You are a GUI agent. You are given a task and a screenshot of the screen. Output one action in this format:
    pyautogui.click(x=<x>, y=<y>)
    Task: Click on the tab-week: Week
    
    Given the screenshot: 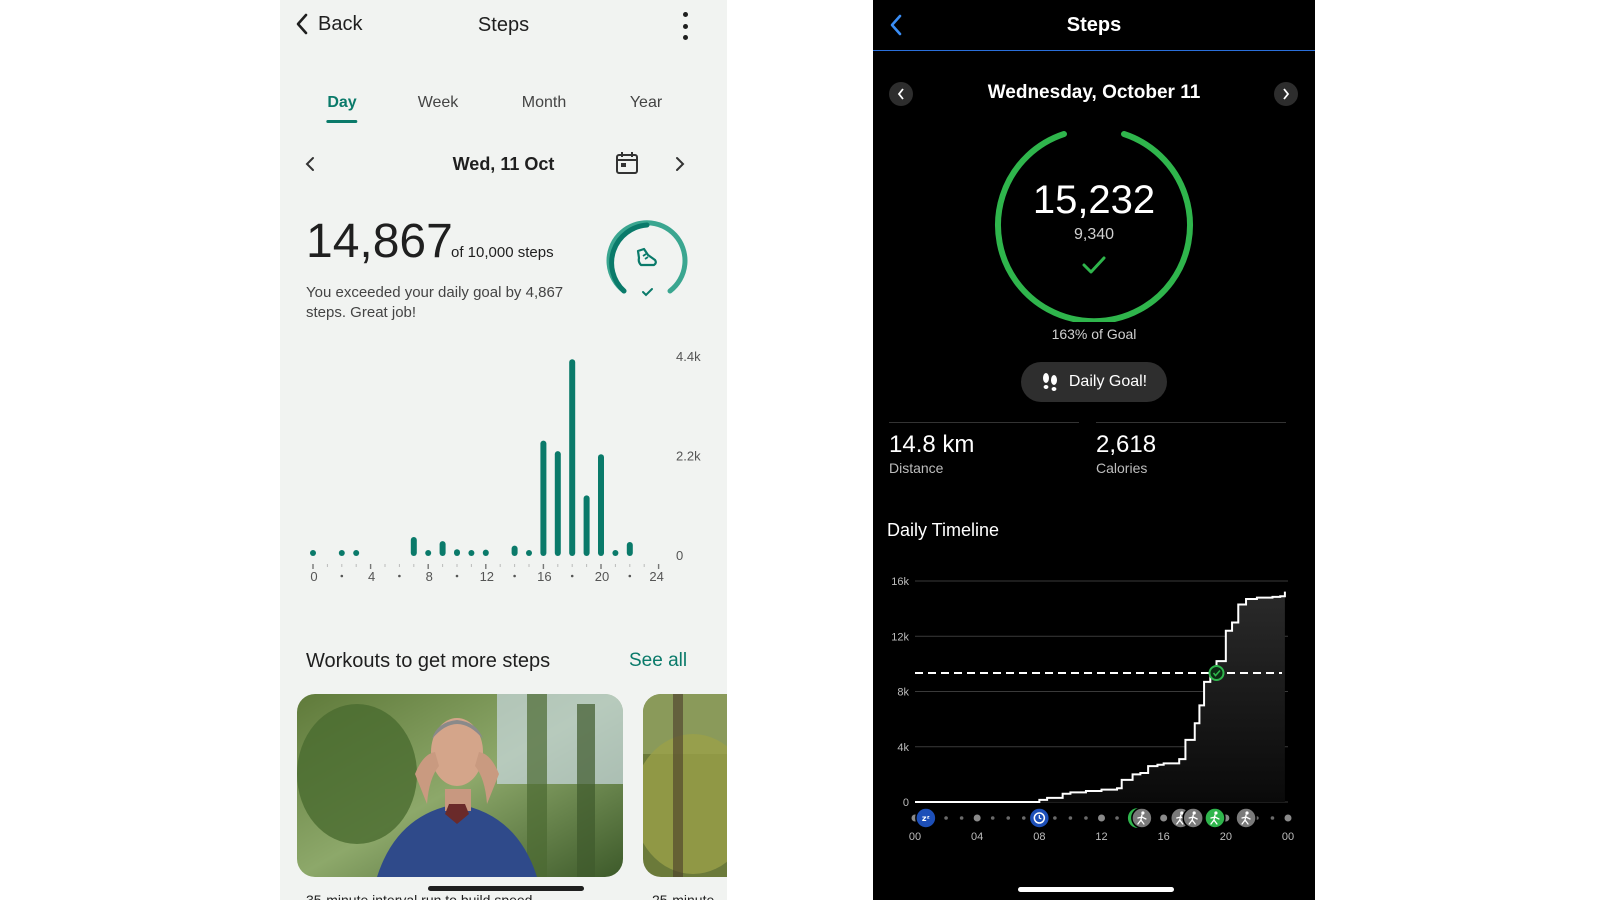 What is the action you would take?
    pyautogui.click(x=438, y=102)
    